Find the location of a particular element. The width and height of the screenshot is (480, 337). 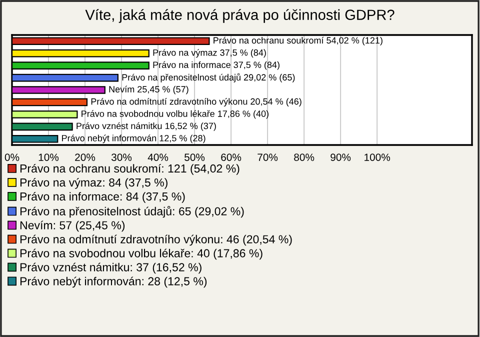

x-tick-label: 90% is located at coordinates (340, 157).